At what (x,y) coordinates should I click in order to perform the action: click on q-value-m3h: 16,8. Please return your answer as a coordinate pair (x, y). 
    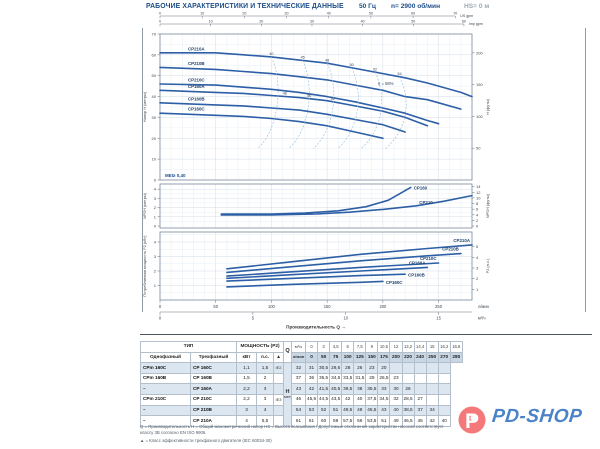
    Looking at the image, I should click on (456, 347).